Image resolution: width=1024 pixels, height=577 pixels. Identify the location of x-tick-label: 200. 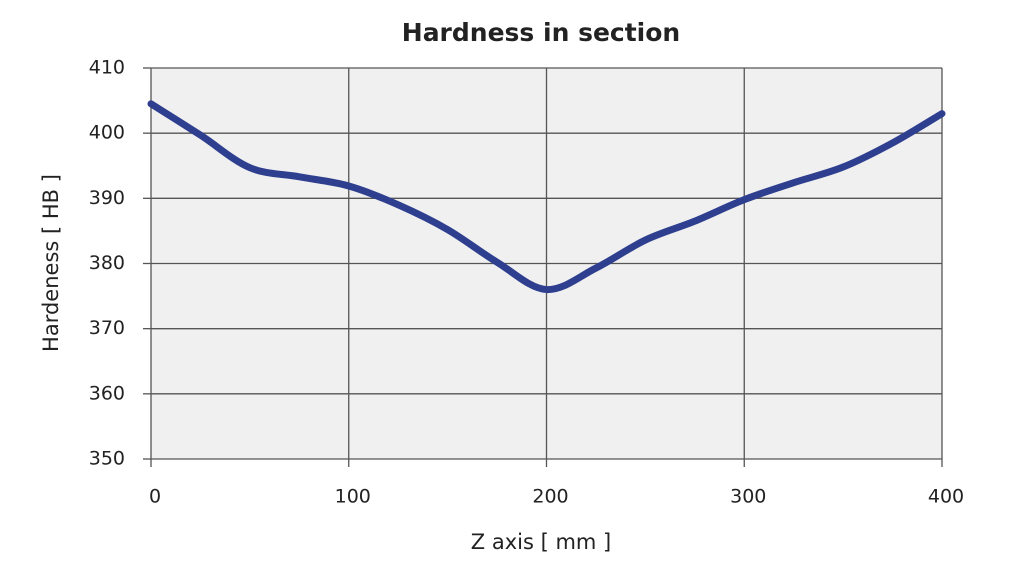
(550, 497).